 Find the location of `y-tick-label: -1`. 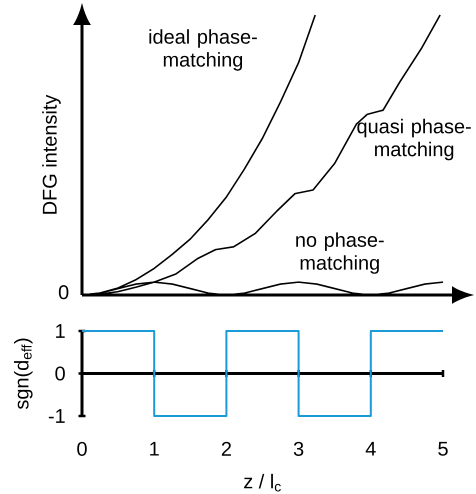

y-tick-label: -1 is located at coordinates (56, 416).